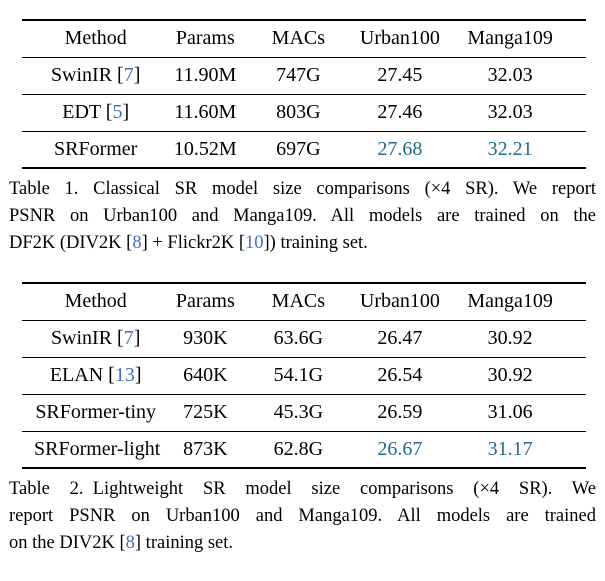  I want to click on caption-text: ]) training set., so click(315, 243).